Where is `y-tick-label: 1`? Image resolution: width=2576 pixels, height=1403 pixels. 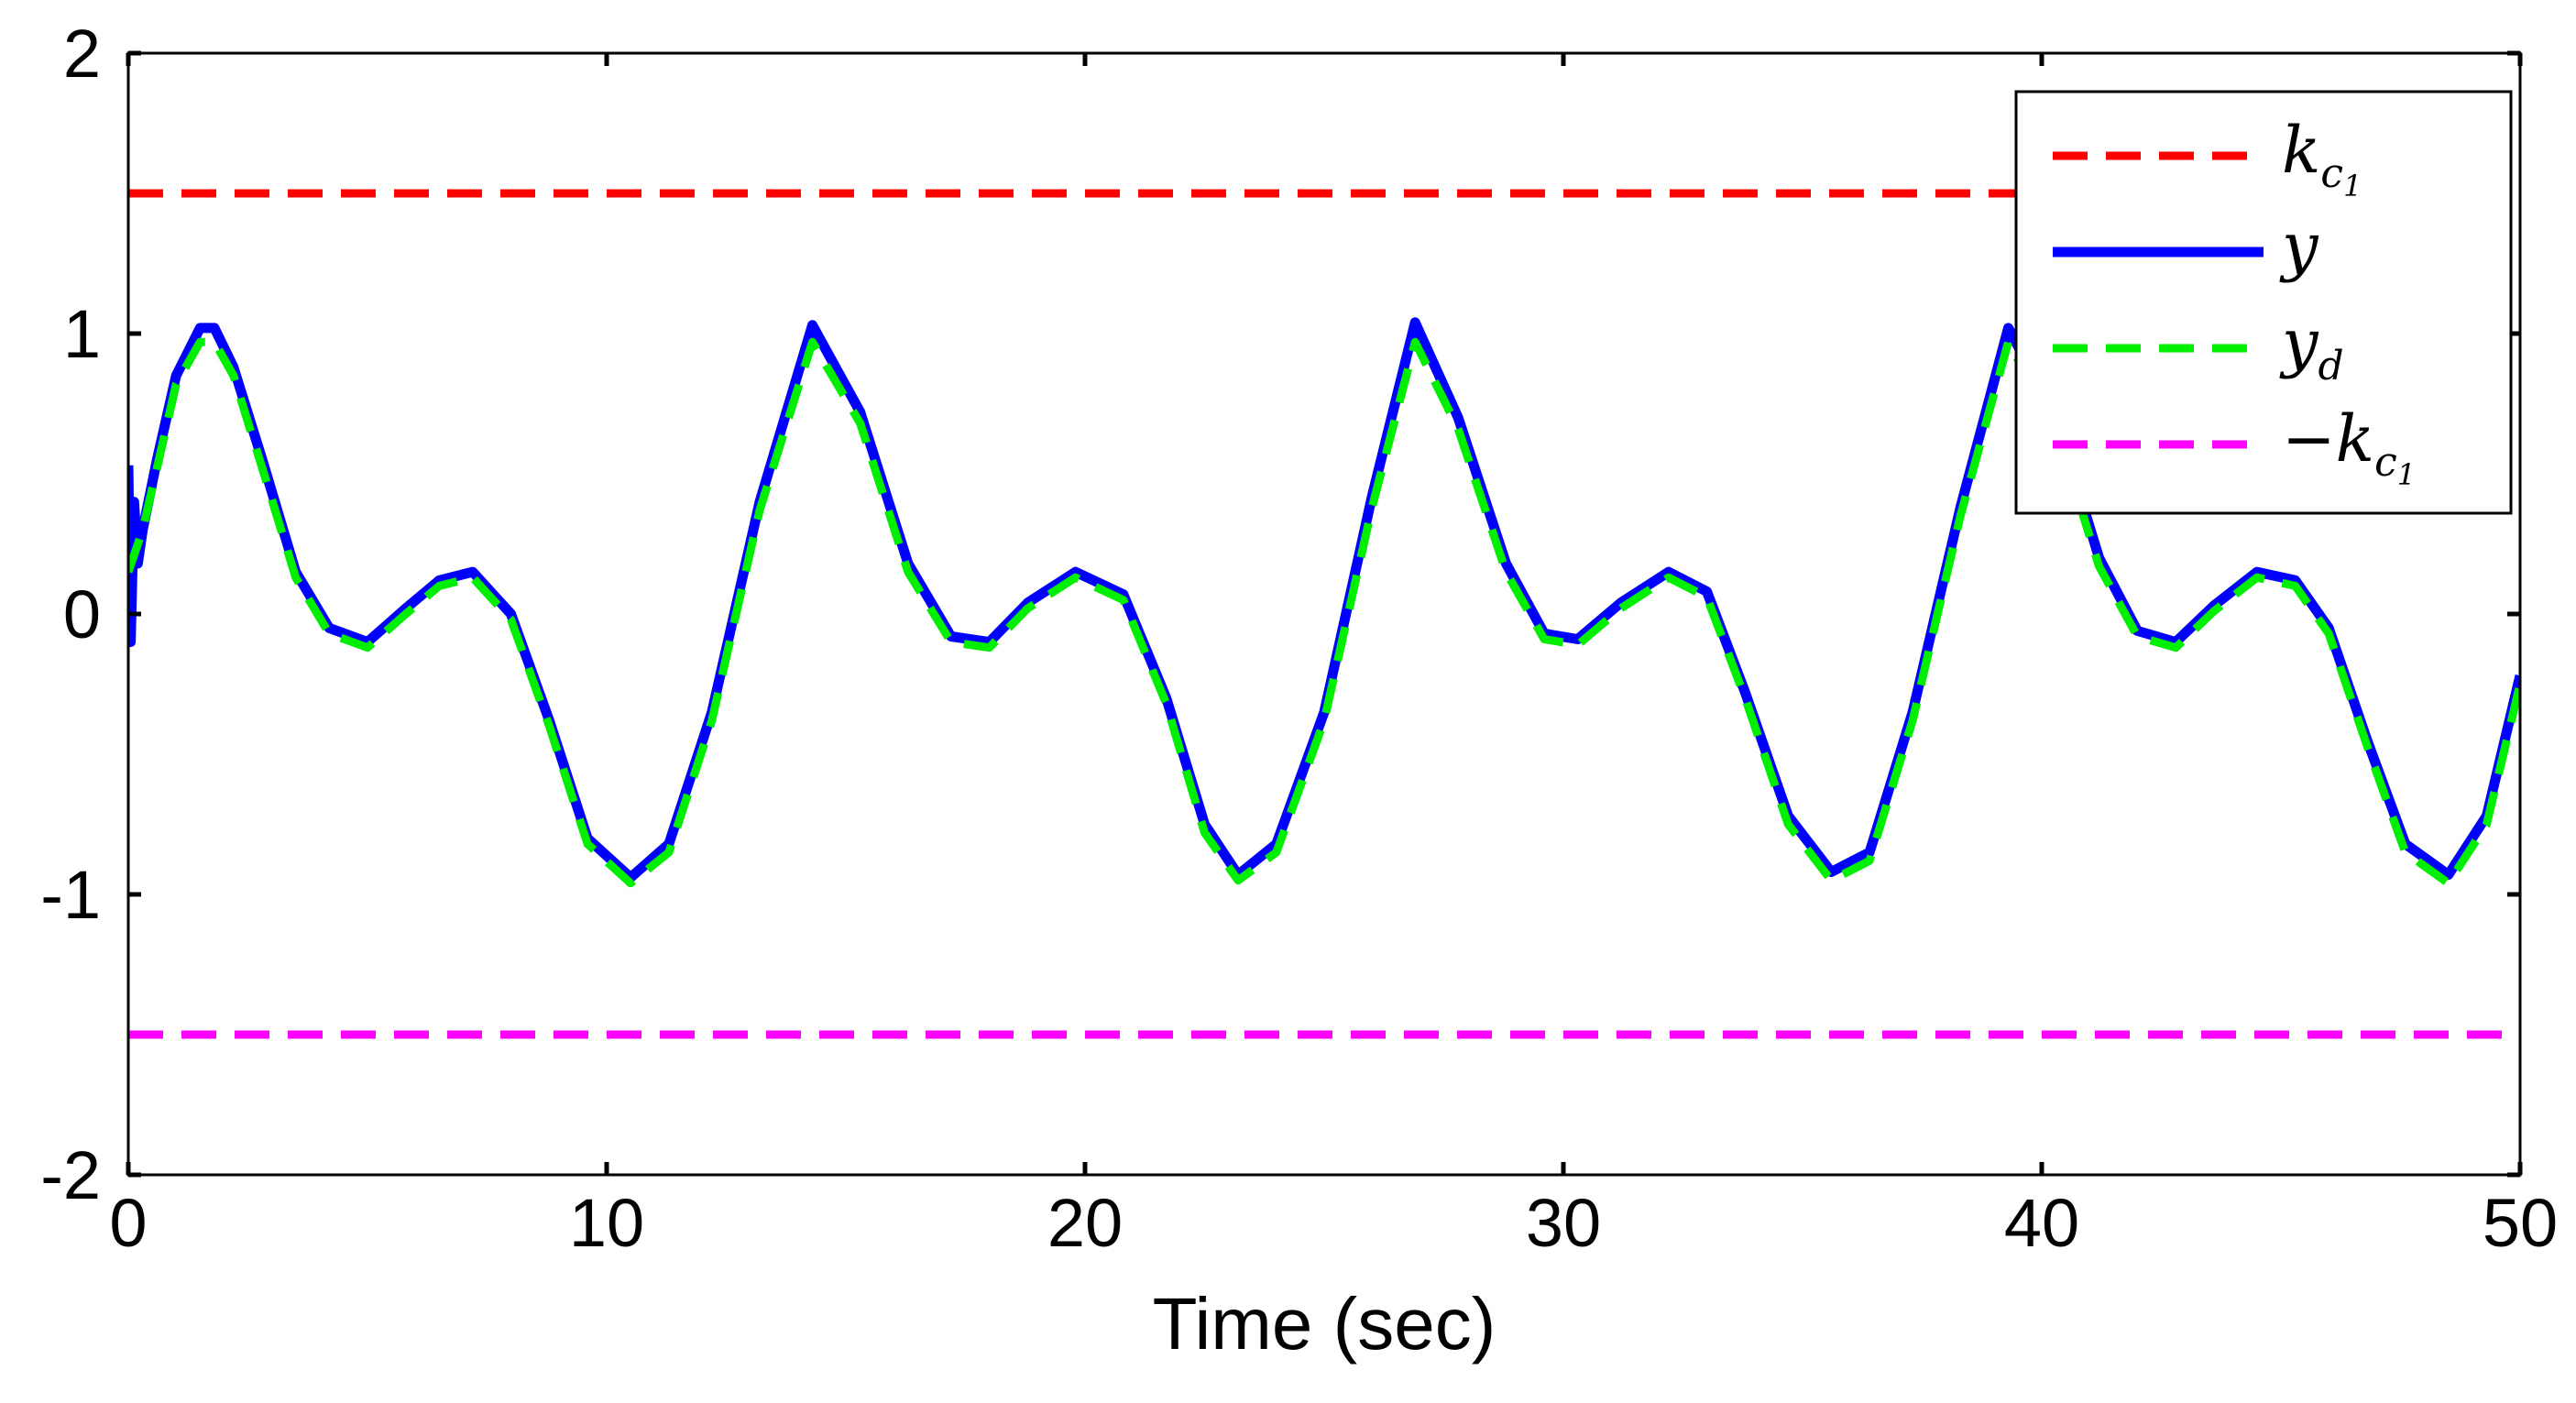 y-tick-label: 1 is located at coordinates (82, 334).